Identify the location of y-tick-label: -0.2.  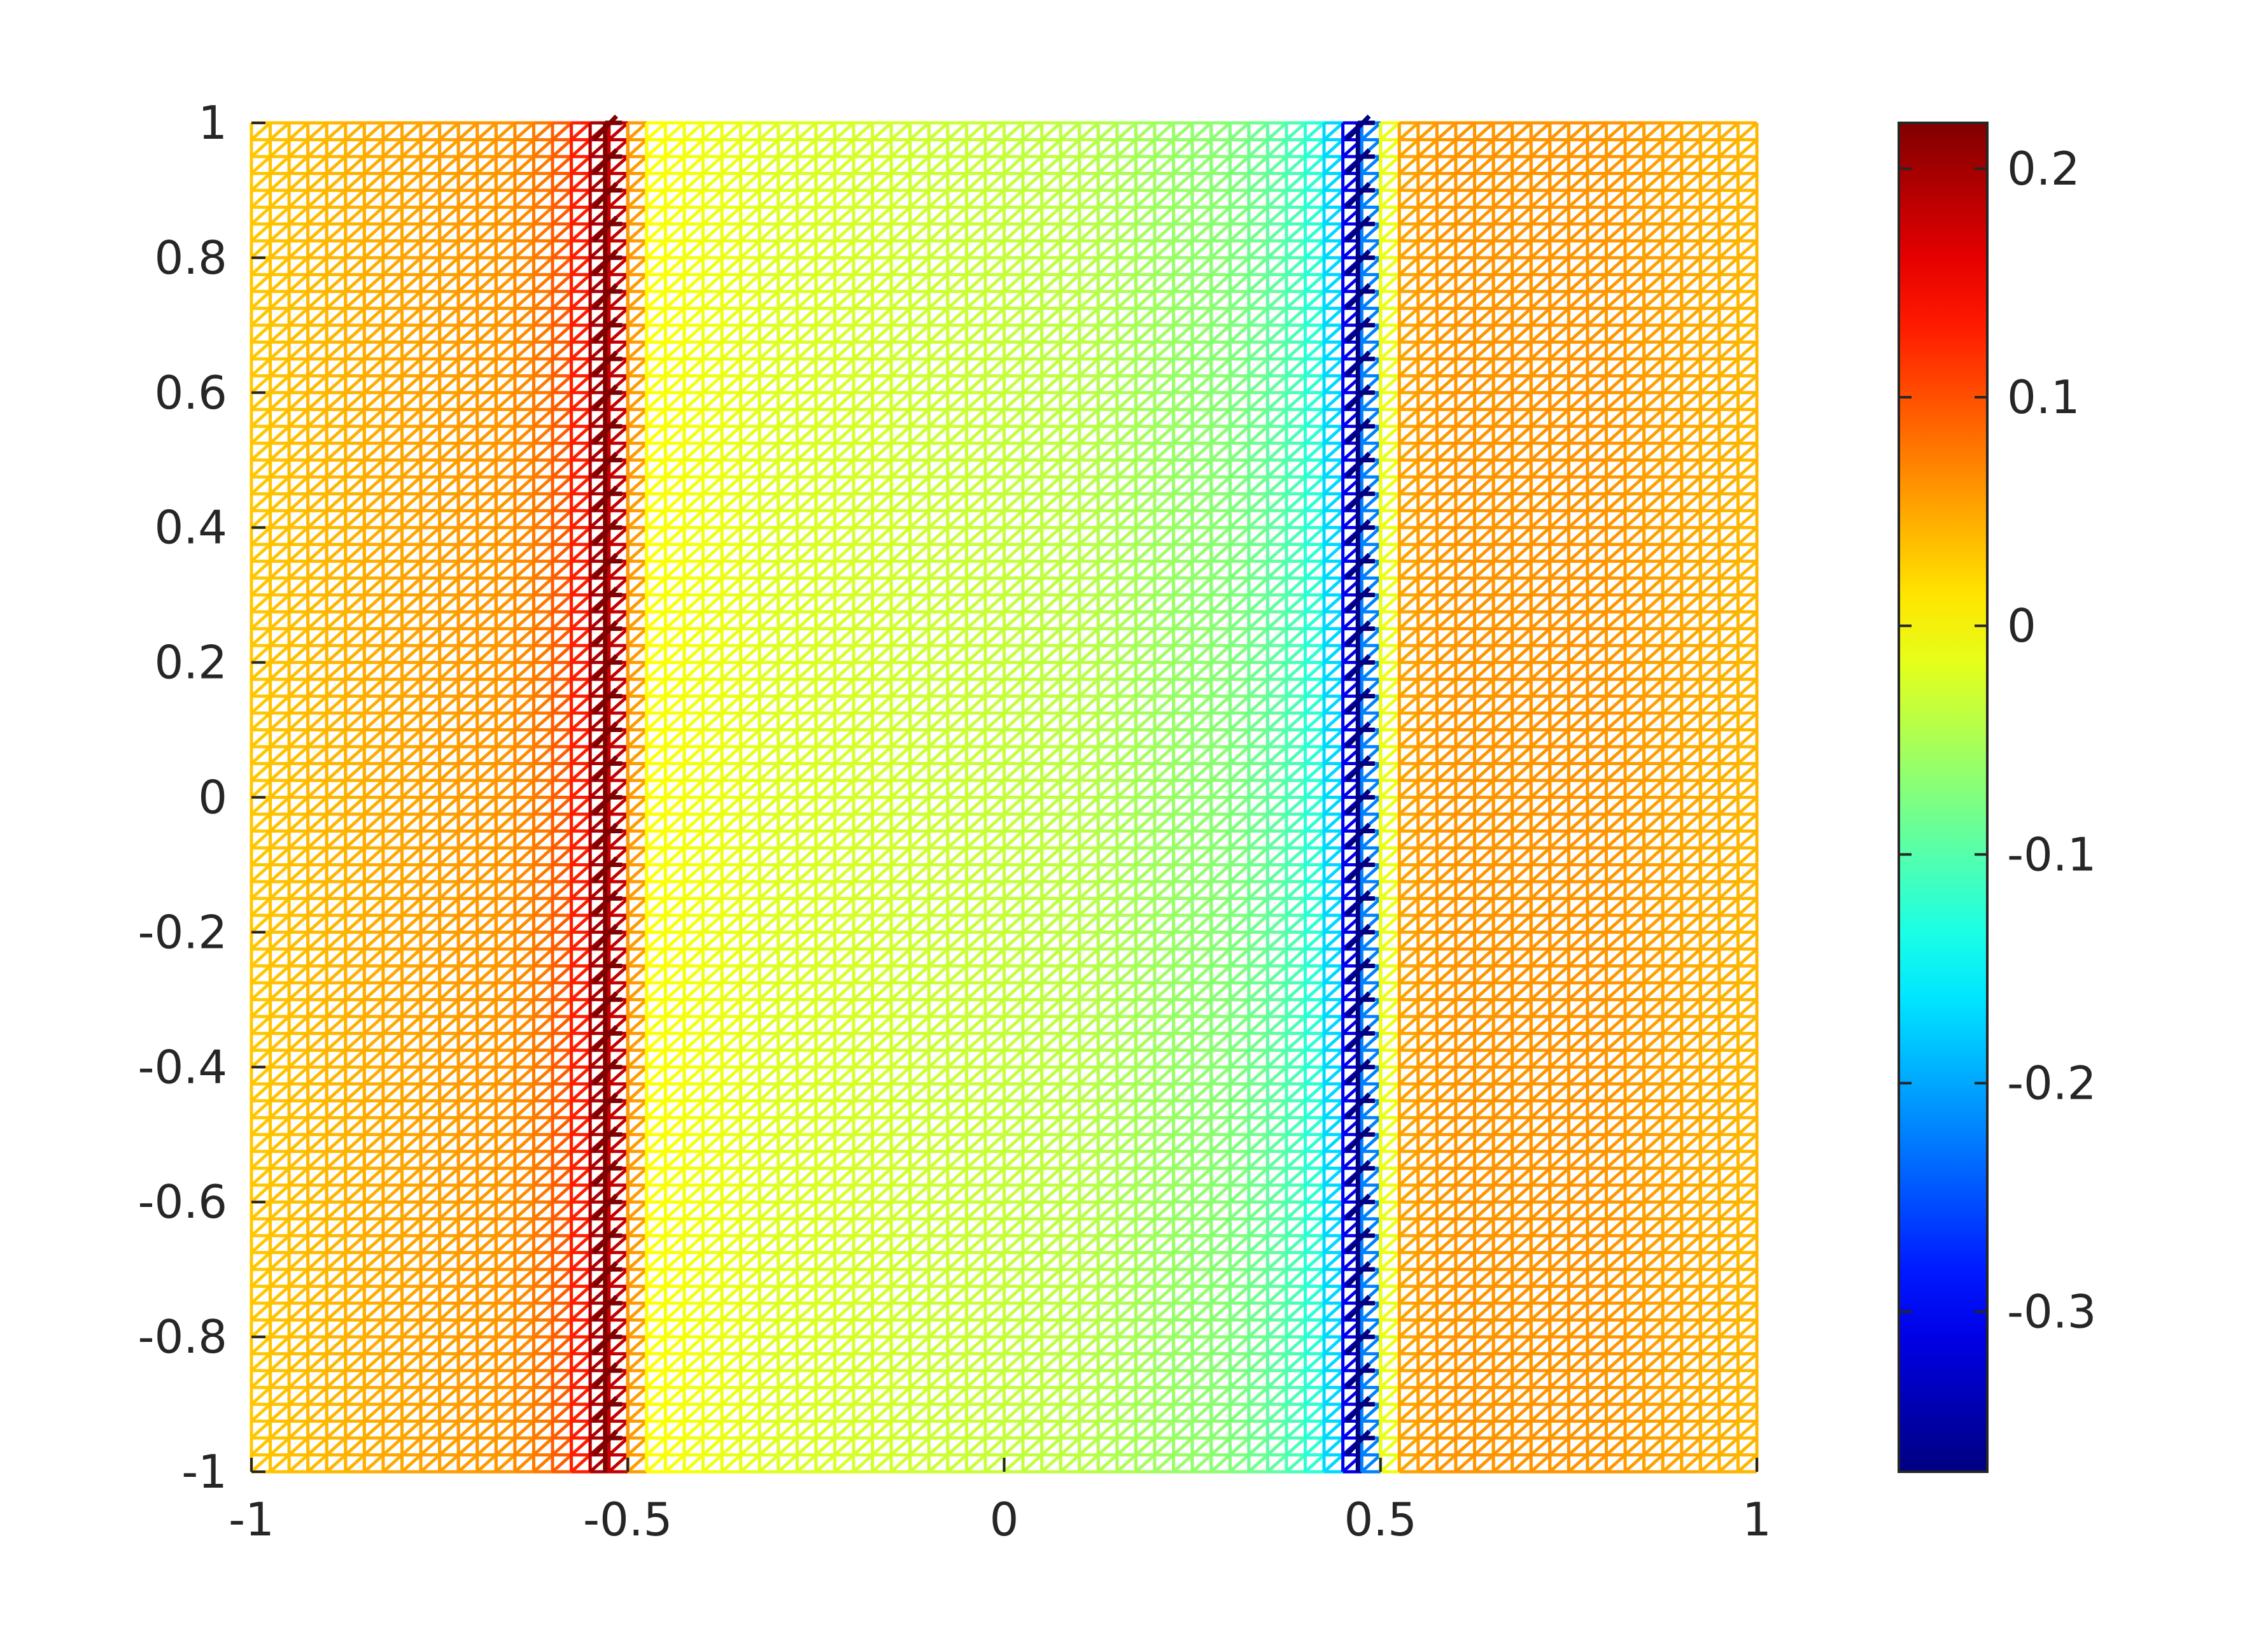
(182, 932).